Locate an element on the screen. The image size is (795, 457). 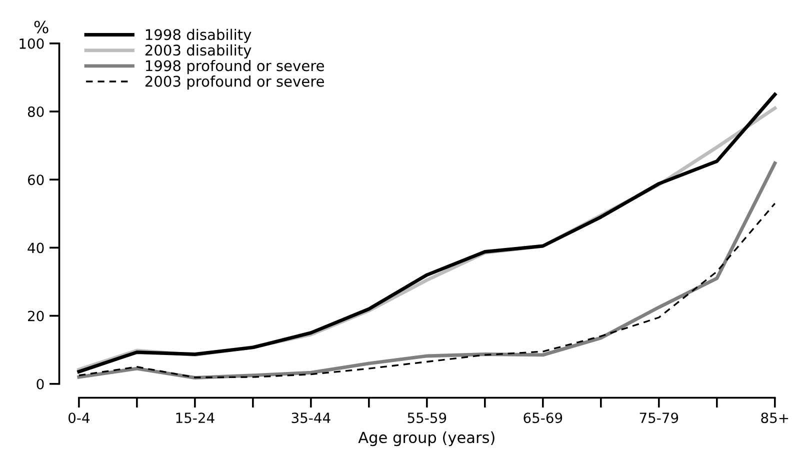
y-axis-title: % is located at coordinates (41, 27).